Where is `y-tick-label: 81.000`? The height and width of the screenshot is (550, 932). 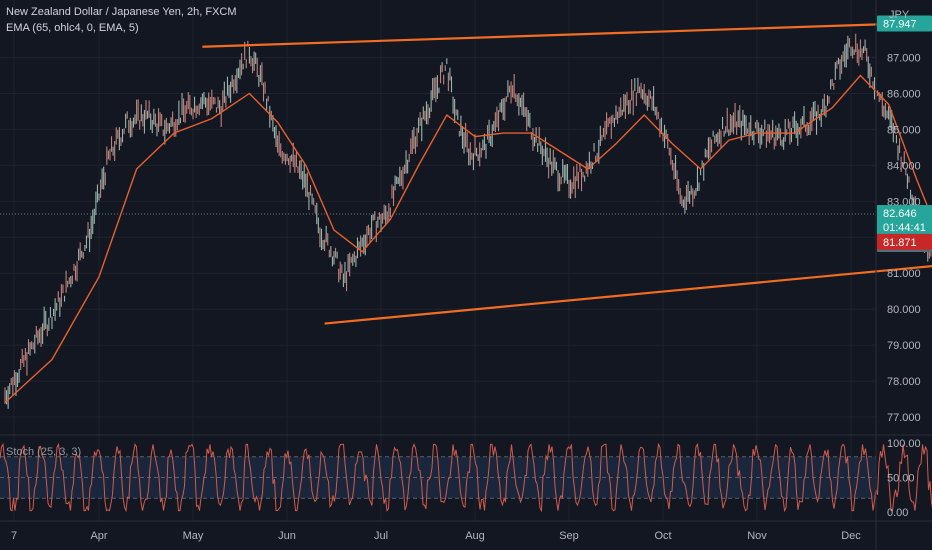
y-tick-label: 81.000 is located at coordinates (904, 274).